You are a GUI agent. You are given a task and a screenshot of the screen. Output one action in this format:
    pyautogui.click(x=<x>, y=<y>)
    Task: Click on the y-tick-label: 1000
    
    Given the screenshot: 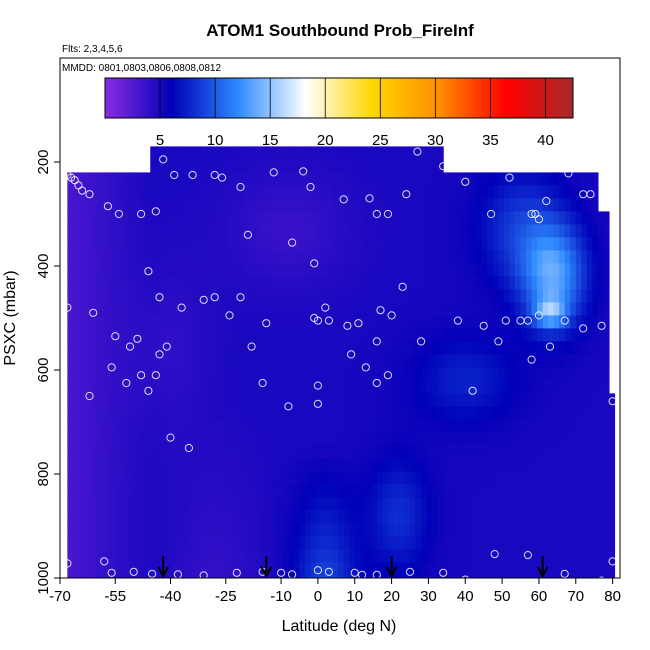 What is the action you would take?
    pyautogui.click(x=43, y=577)
    